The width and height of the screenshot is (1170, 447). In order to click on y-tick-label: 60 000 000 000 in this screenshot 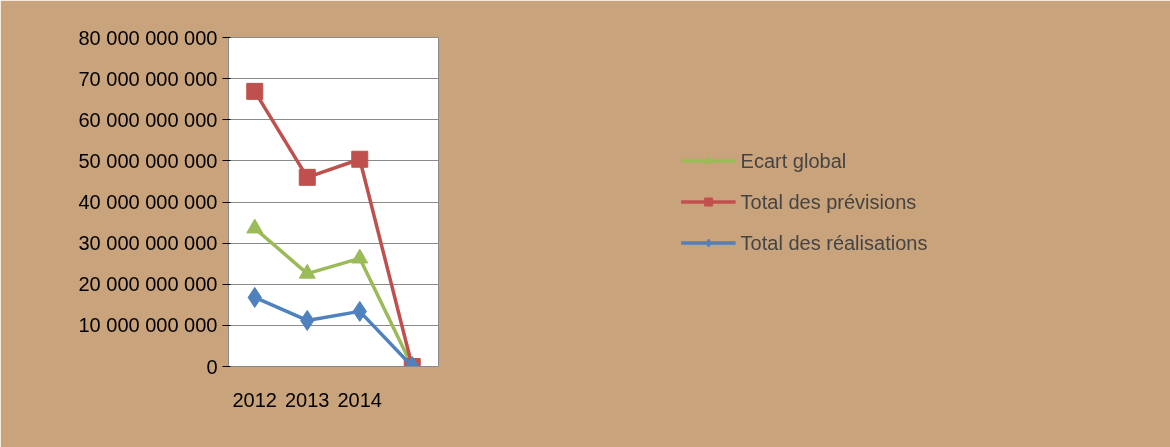, I will do `click(148, 119)`.